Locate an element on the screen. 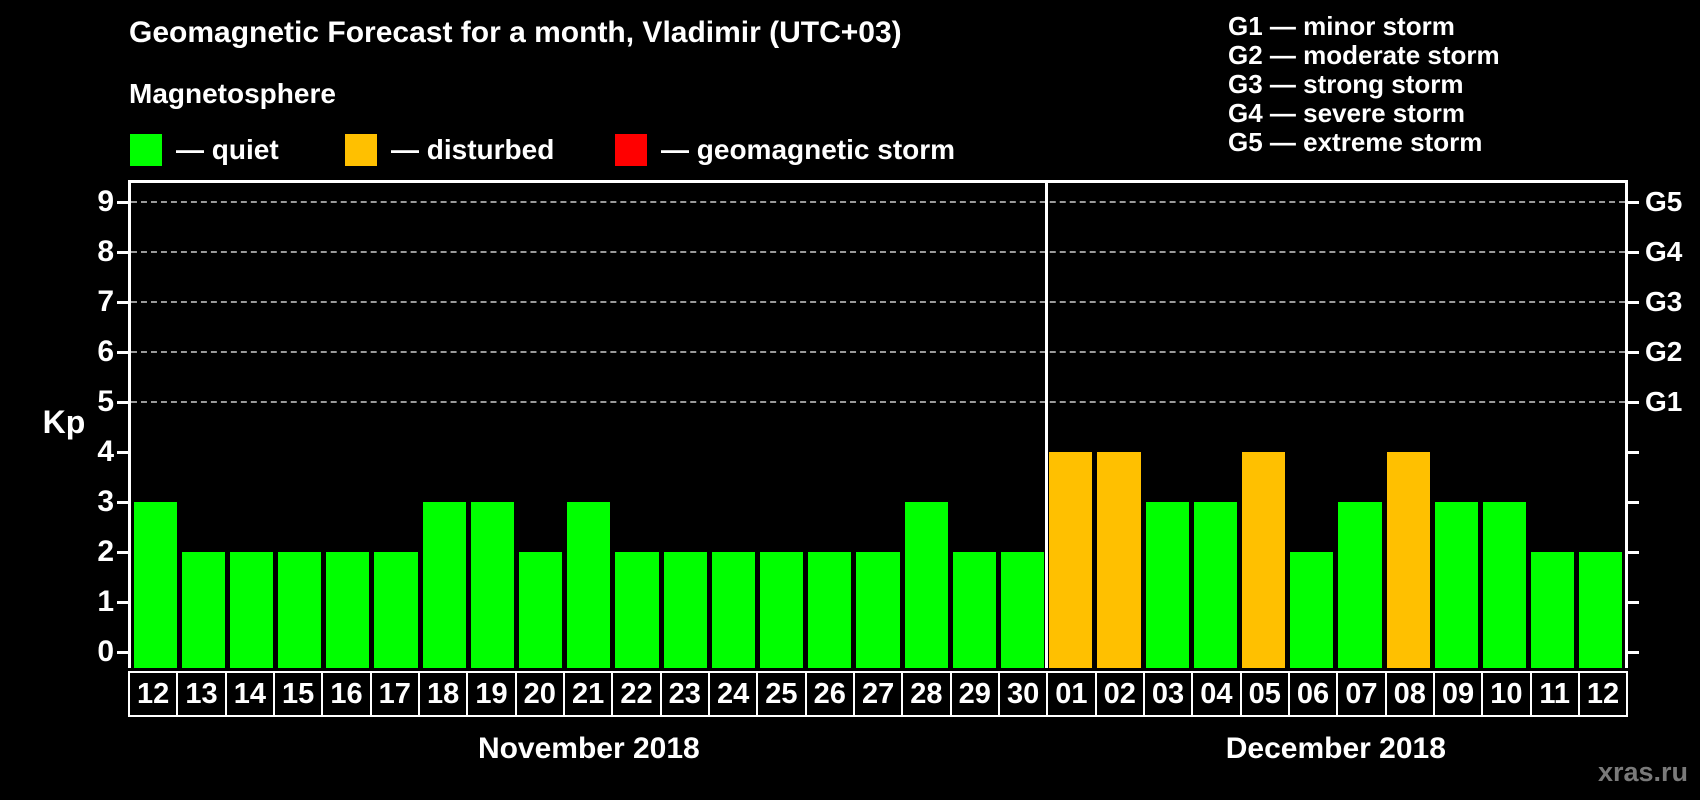  y-tick-label: 5 is located at coordinates (105, 401).